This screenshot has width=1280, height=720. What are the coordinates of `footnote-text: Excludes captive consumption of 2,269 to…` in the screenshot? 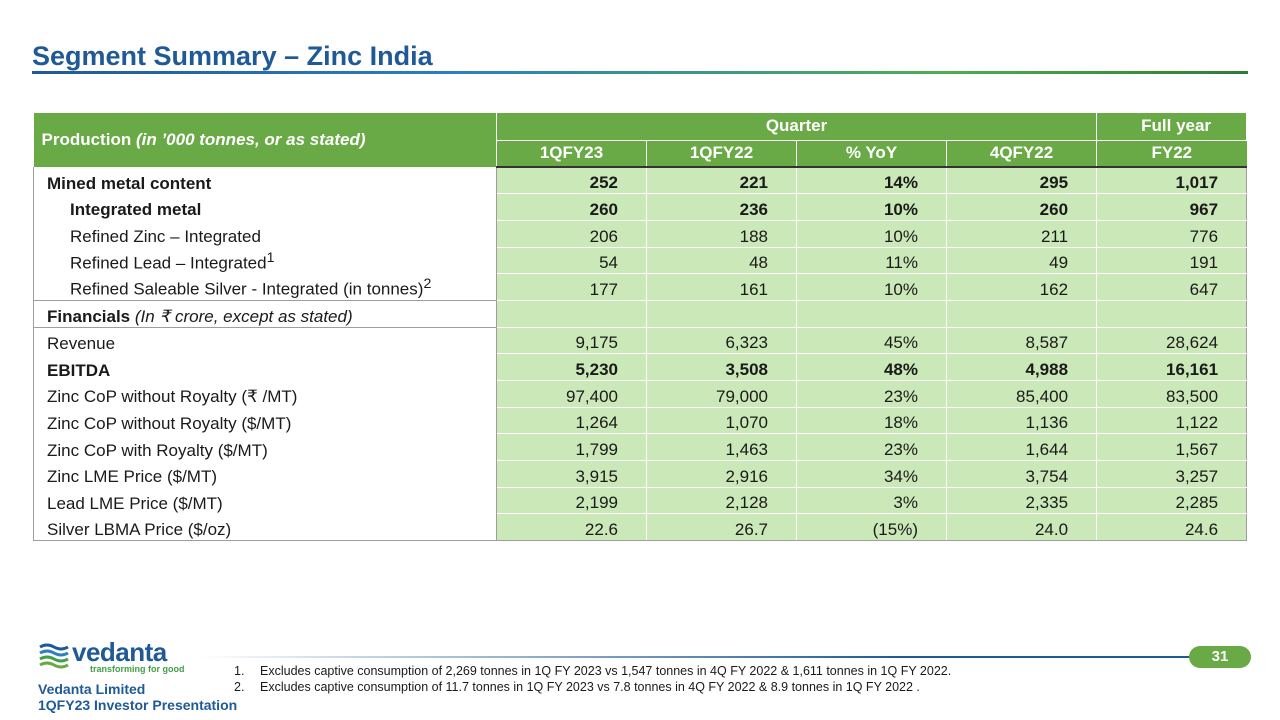 It's located at (606, 671).